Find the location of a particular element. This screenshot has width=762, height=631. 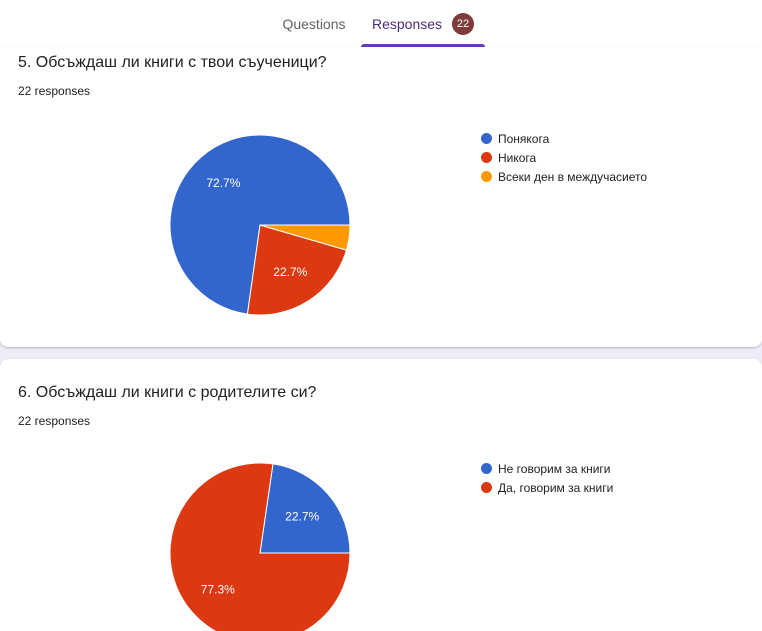

legend-label: Не говорим за книги is located at coordinates (554, 468).